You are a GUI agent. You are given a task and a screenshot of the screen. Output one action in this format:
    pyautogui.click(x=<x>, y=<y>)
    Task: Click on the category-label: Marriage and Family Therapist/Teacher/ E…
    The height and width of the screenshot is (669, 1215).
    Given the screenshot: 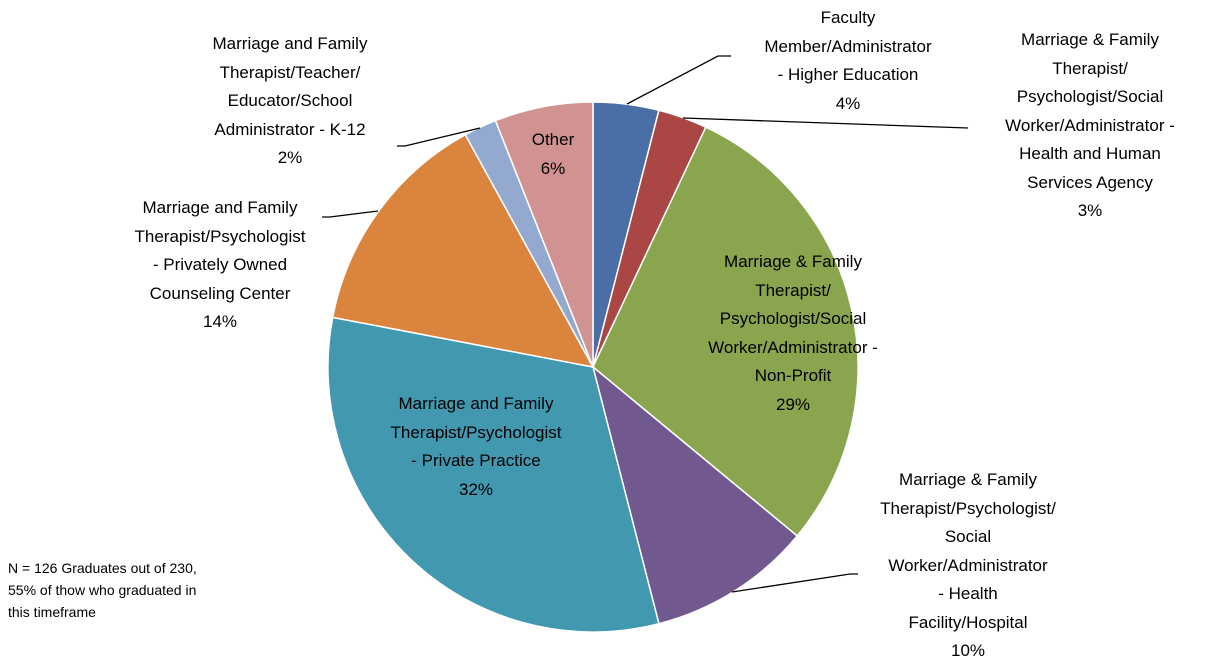 What is the action you would take?
    pyautogui.click(x=290, y=86)
    